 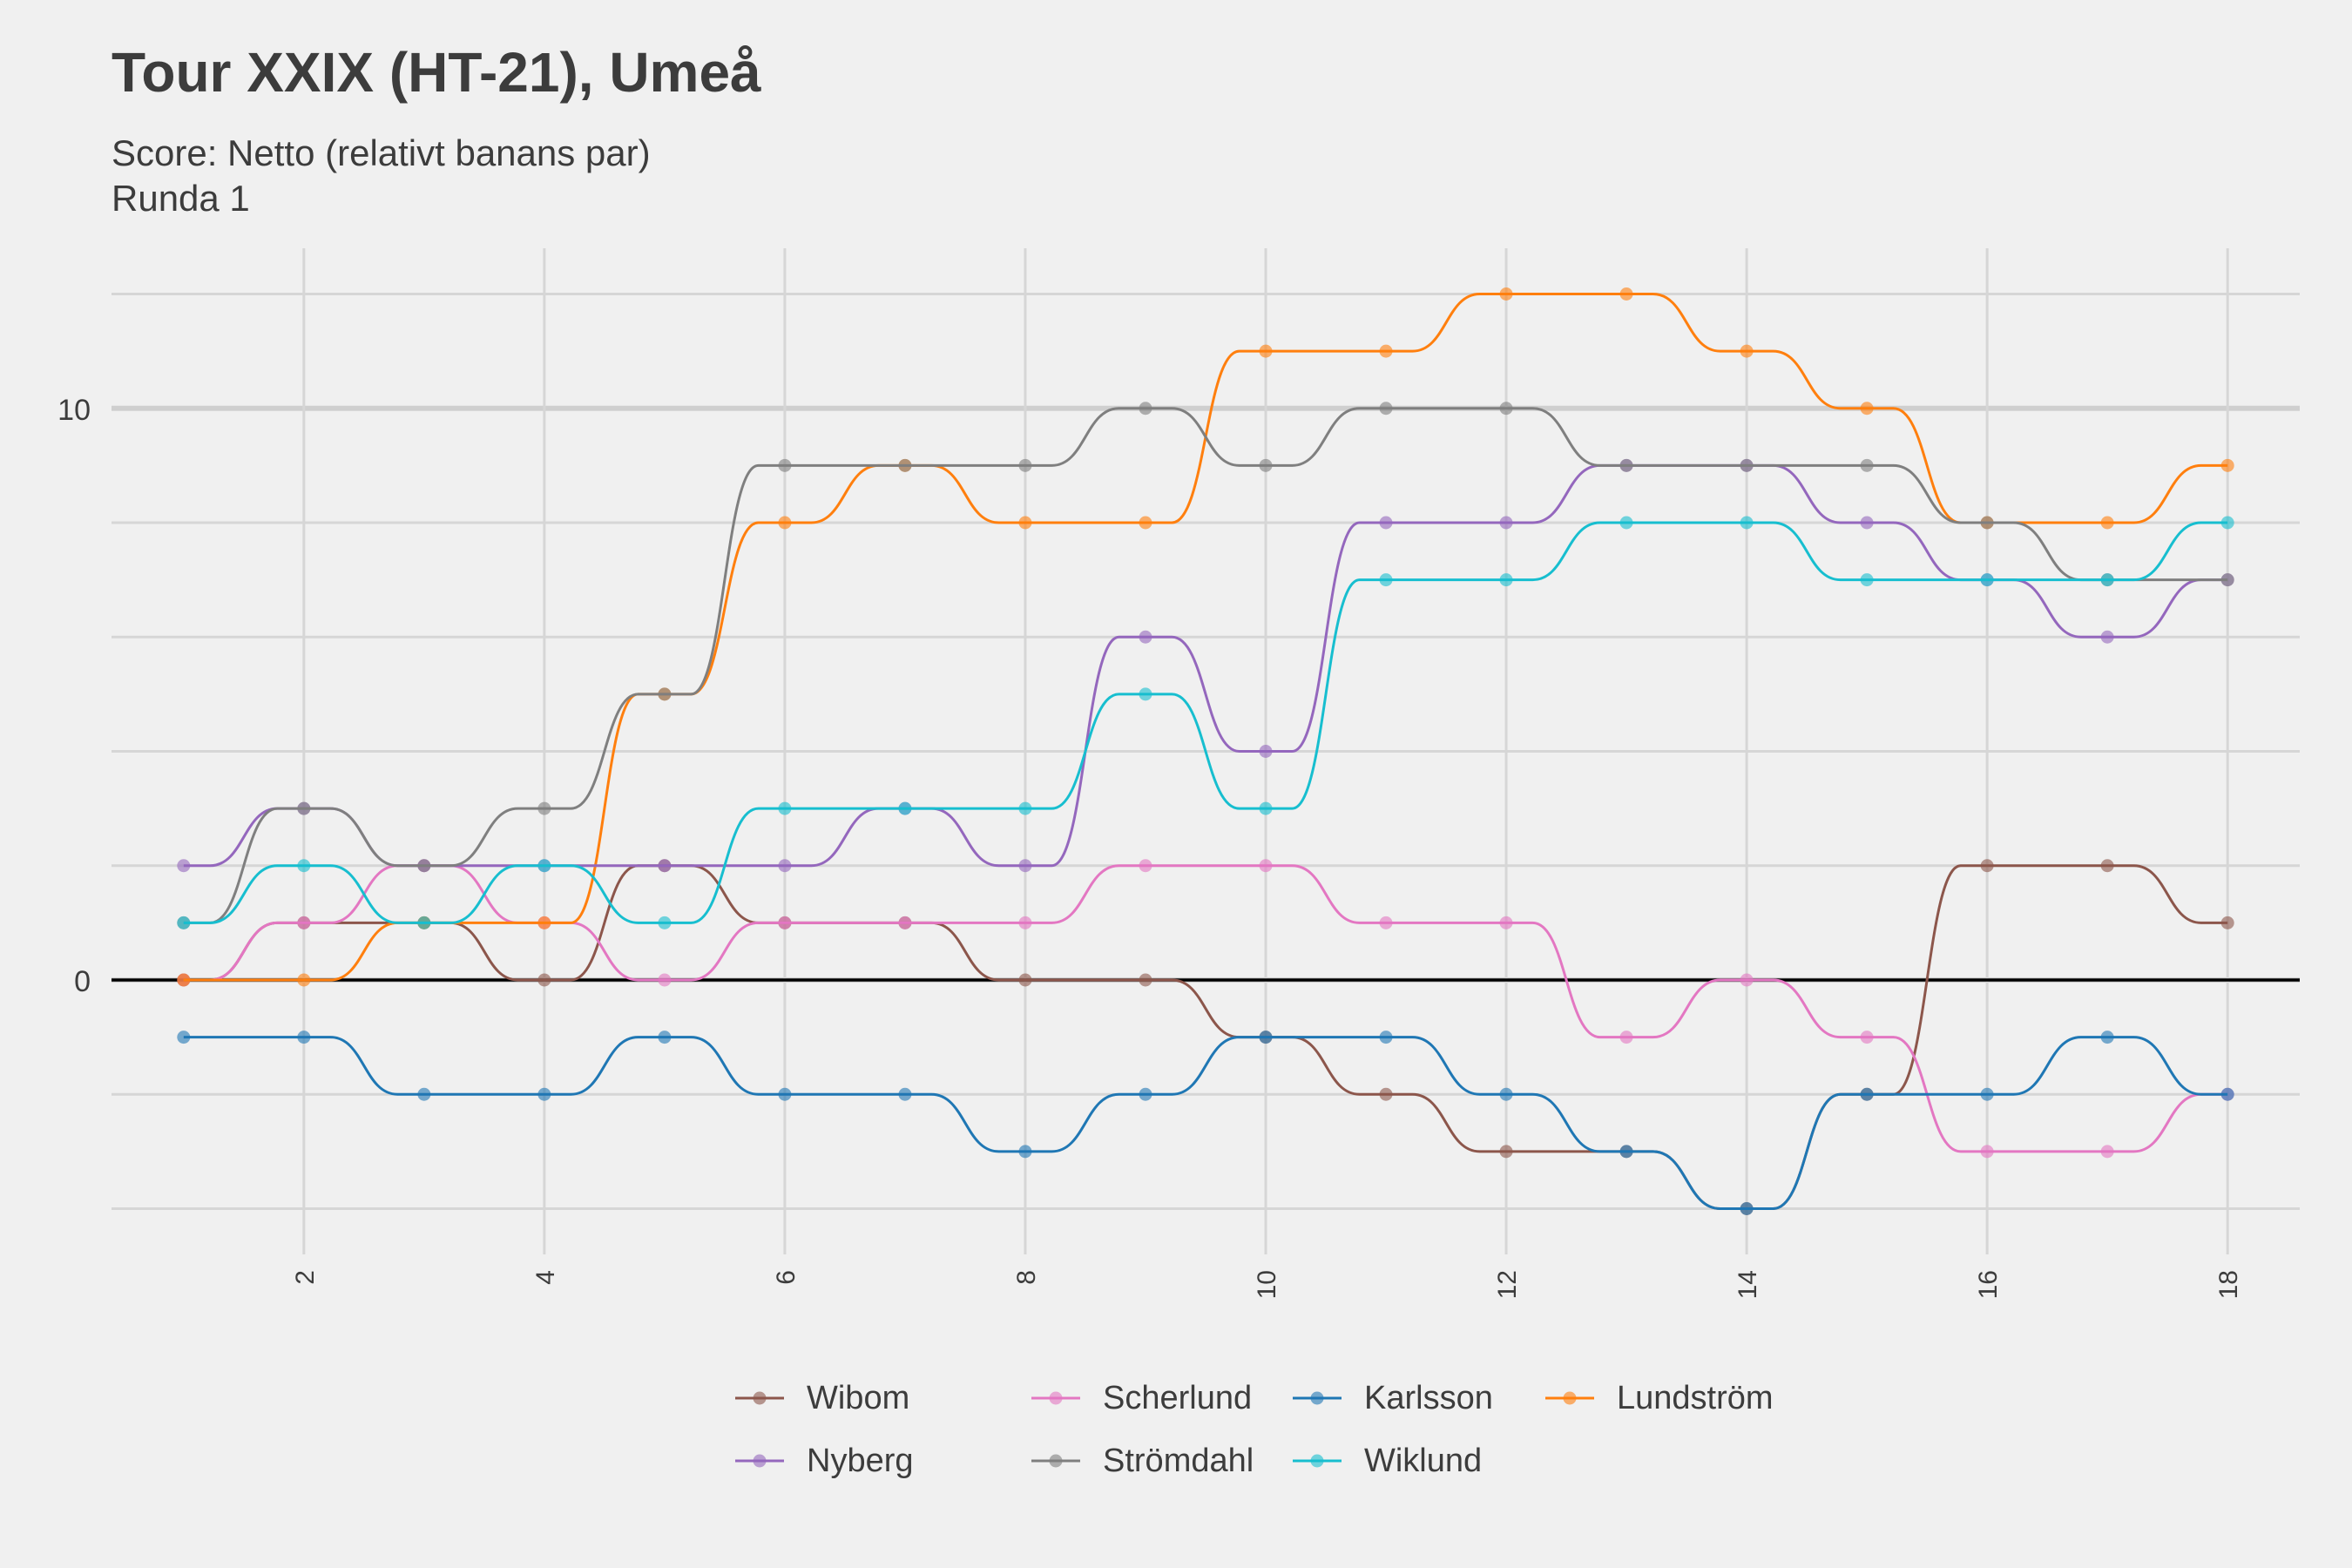 I want to click on x-tick-label: 6, so click(x=786, y=1277).